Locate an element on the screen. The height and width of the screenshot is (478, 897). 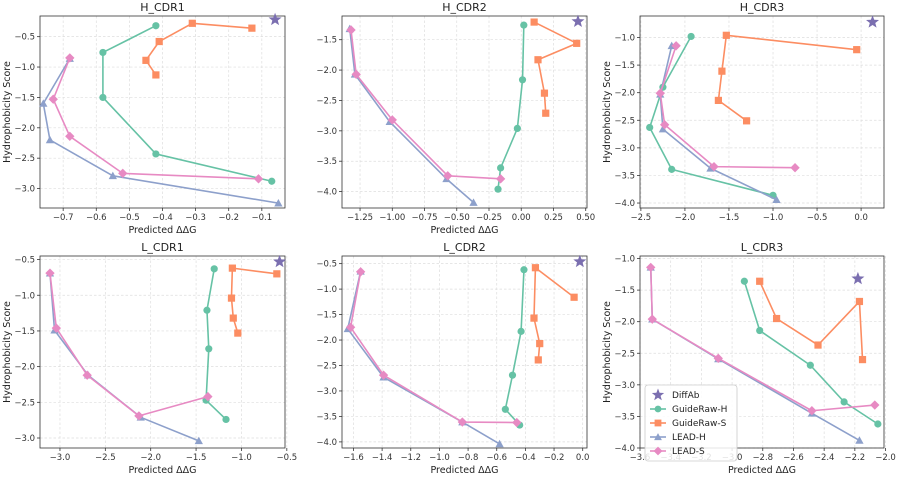
legend-entry-diffab: DiffAb is located at coordinates (675, 394).